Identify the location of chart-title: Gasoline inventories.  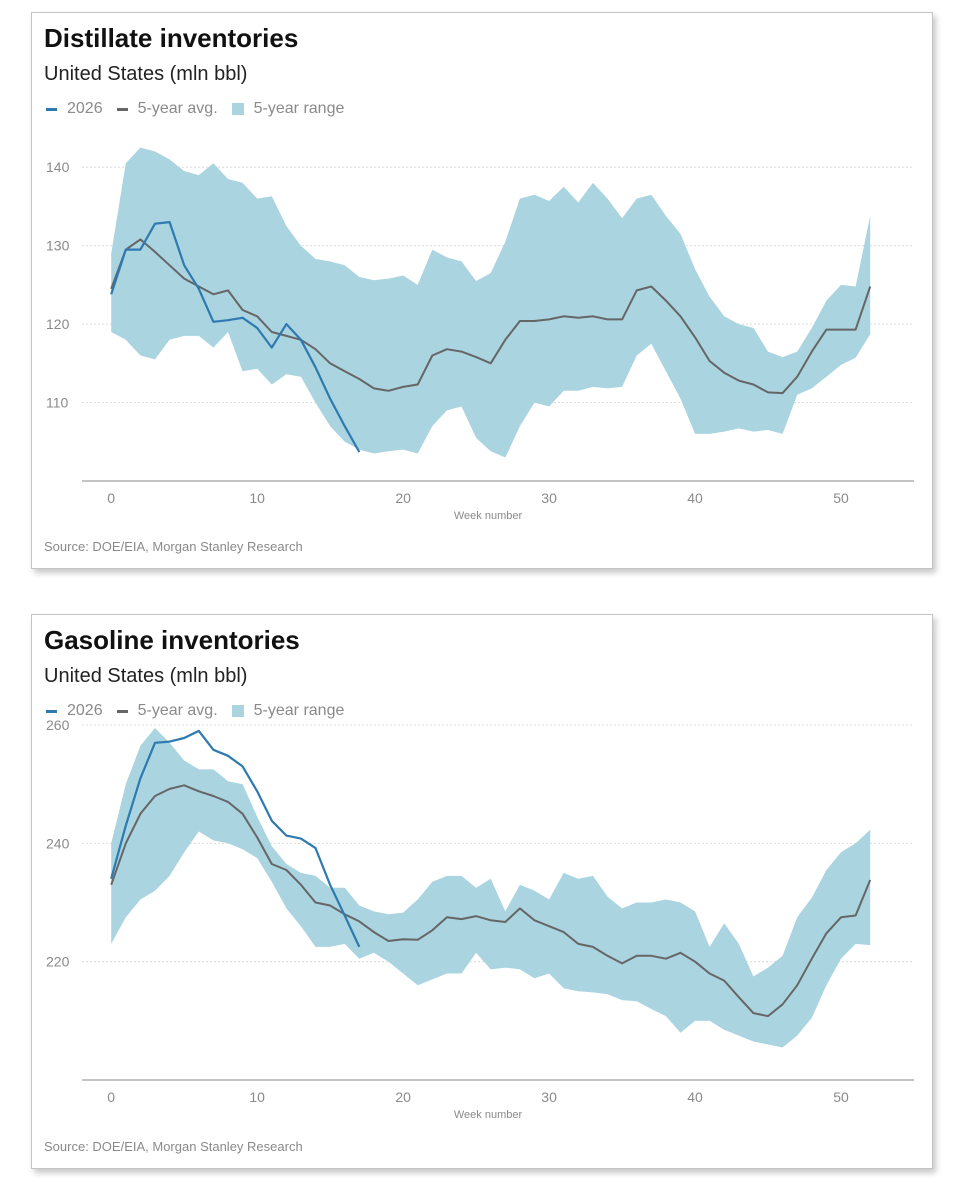
(172, 640).